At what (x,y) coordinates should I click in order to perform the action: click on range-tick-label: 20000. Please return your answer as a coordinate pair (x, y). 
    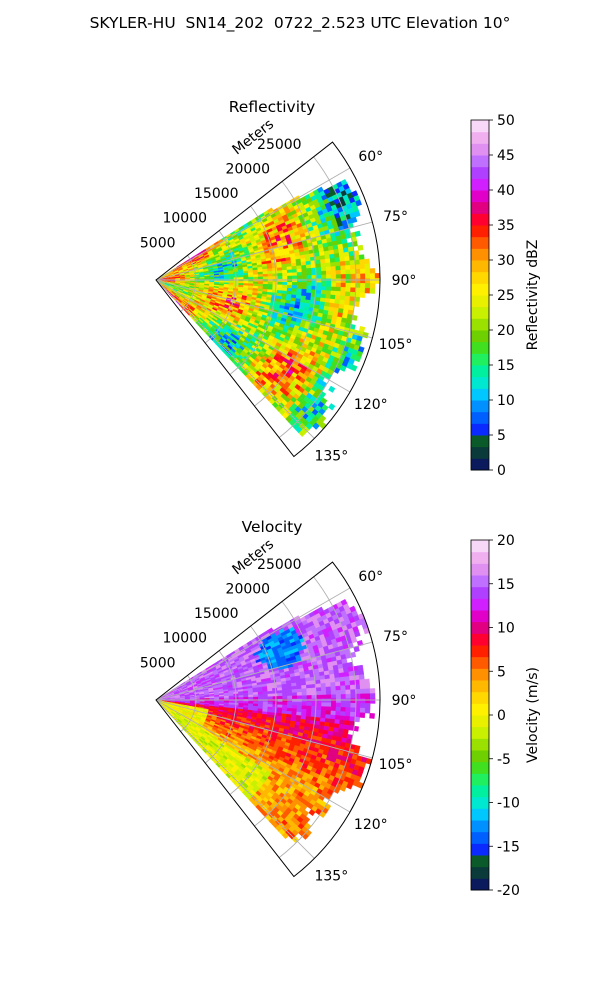
    Looking at the image, I should click on (248, 169).